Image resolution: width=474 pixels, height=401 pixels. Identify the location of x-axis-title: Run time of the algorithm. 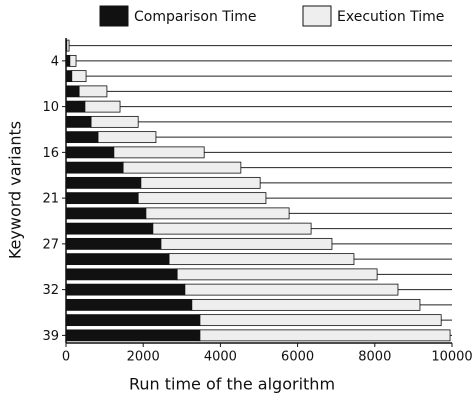
(232, 384).